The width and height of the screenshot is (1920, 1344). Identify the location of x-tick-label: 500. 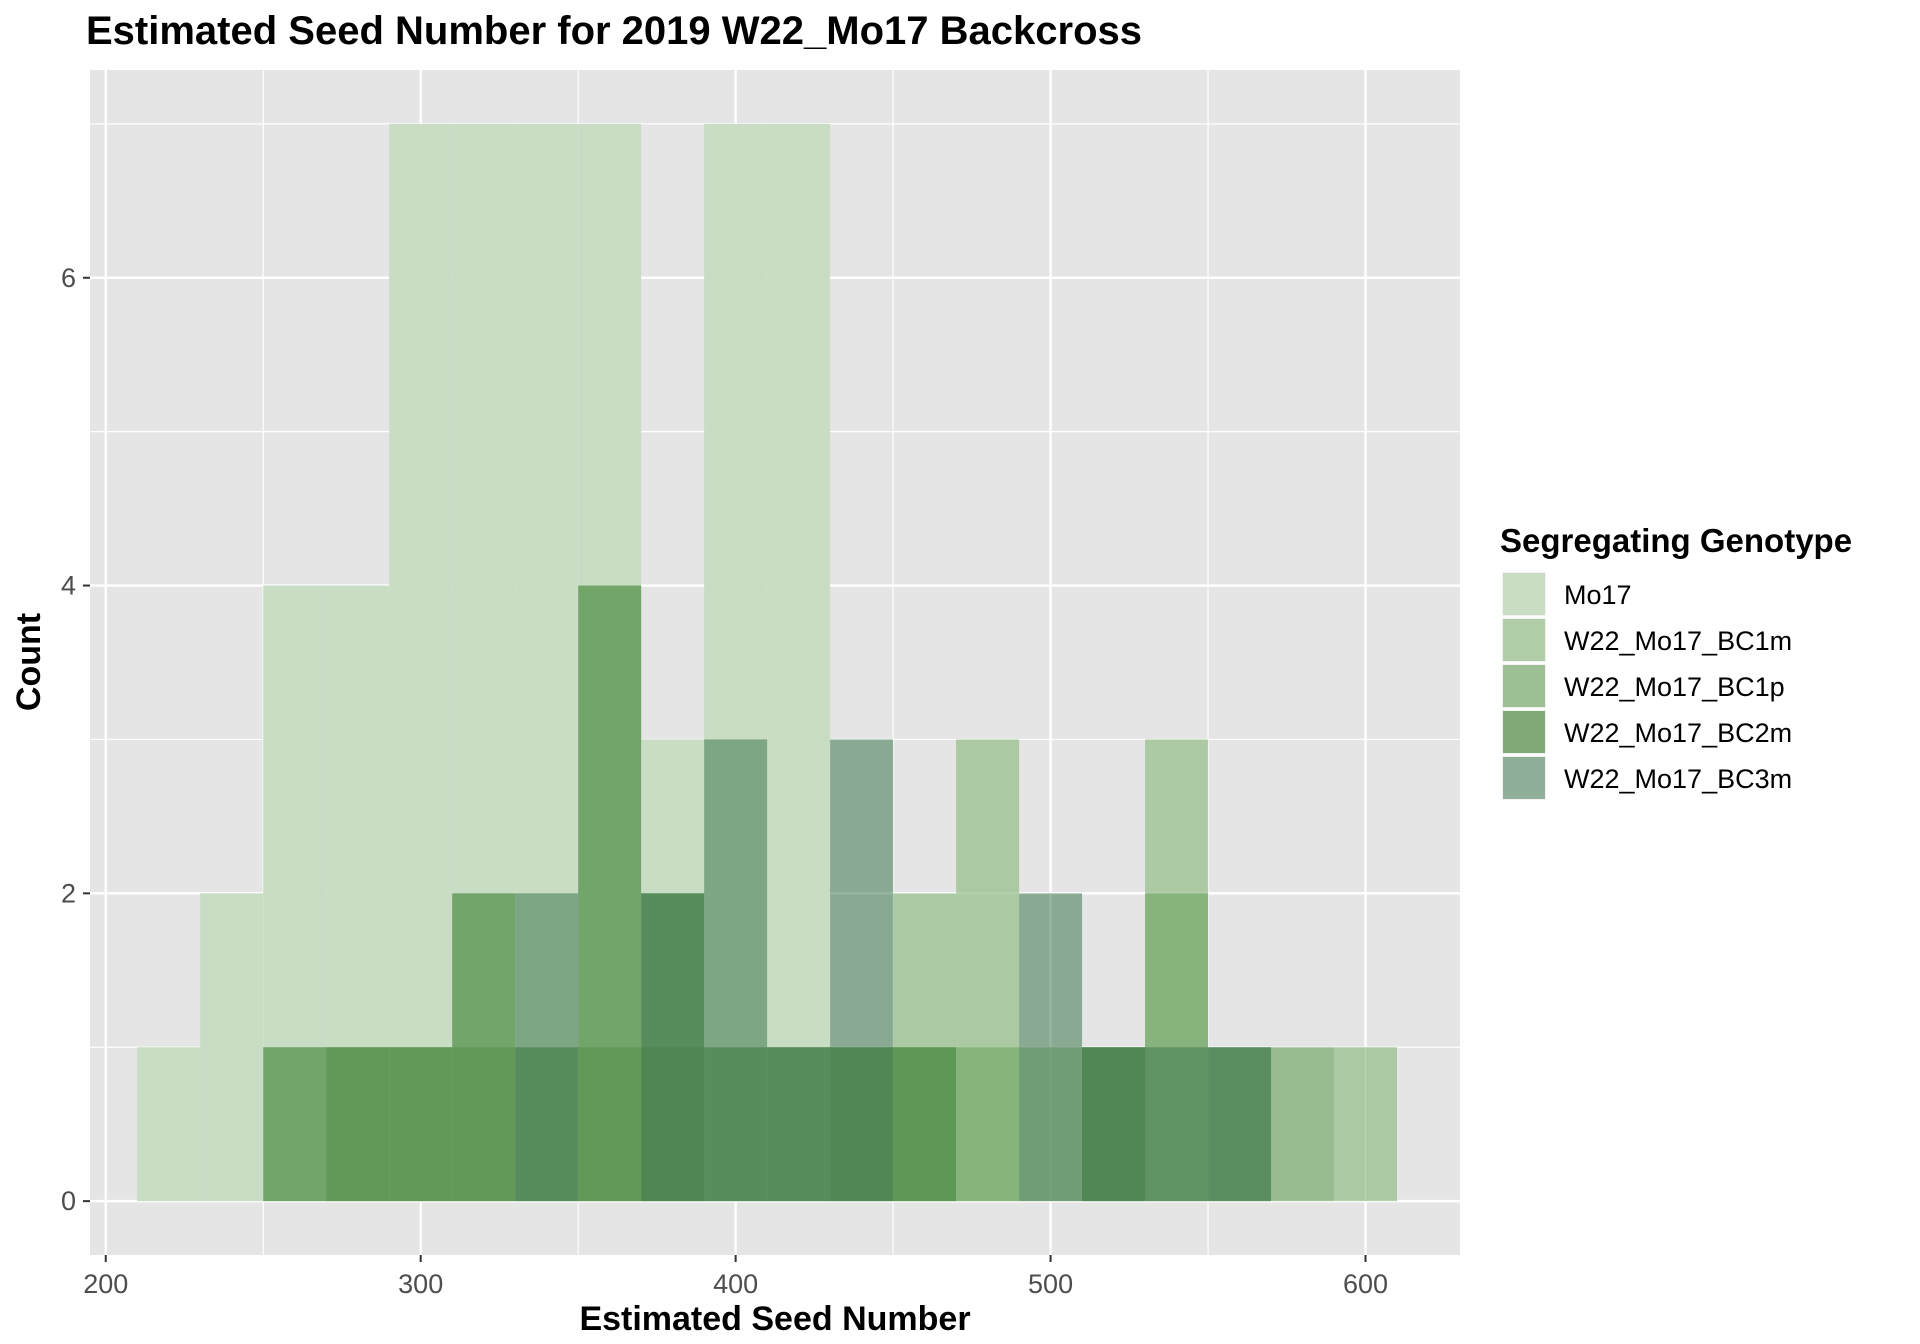
(1050, 1284).